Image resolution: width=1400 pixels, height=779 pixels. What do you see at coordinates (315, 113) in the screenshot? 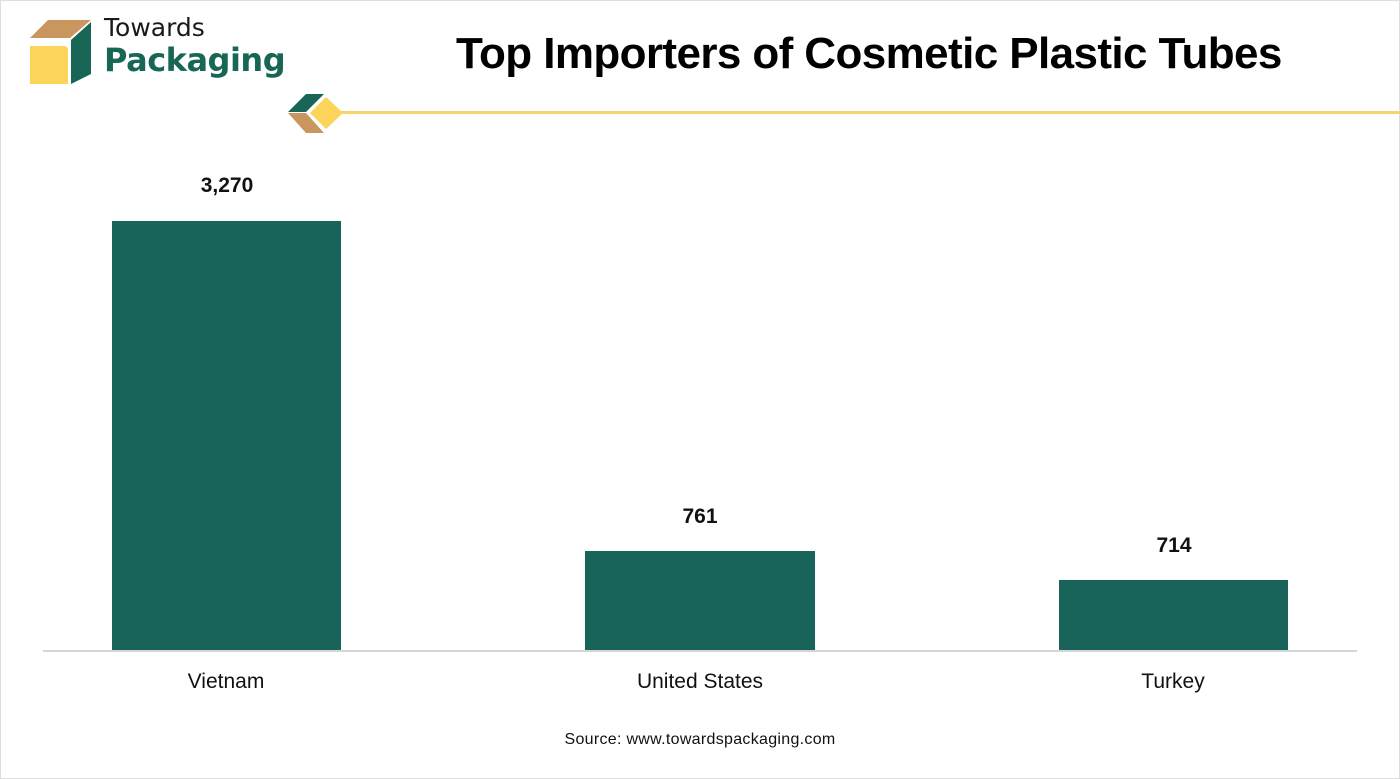
I see `chevron-diamond-icon` at bounding box center [315, 113].